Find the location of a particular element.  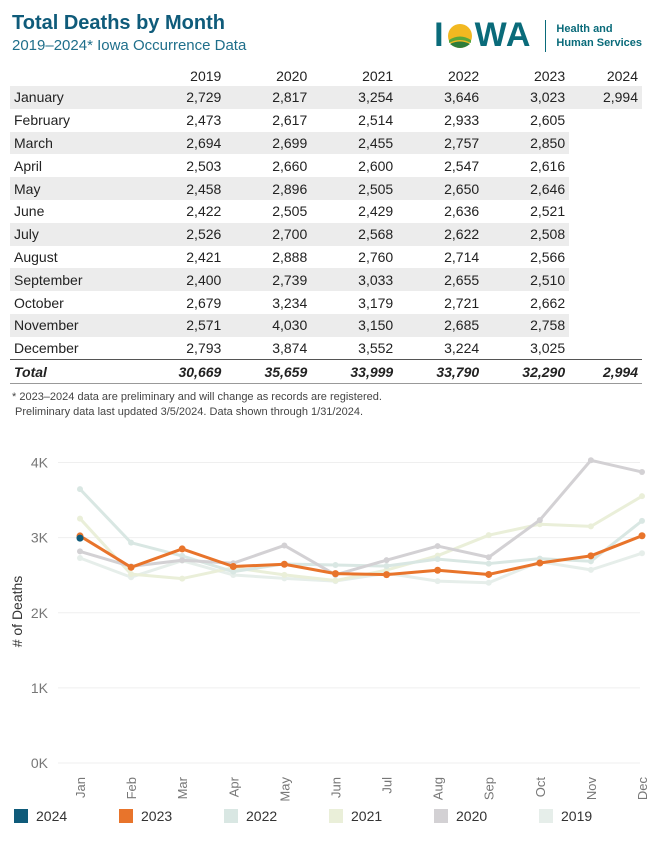

value-cell: 3,025 is located at coordinates (548, 347).